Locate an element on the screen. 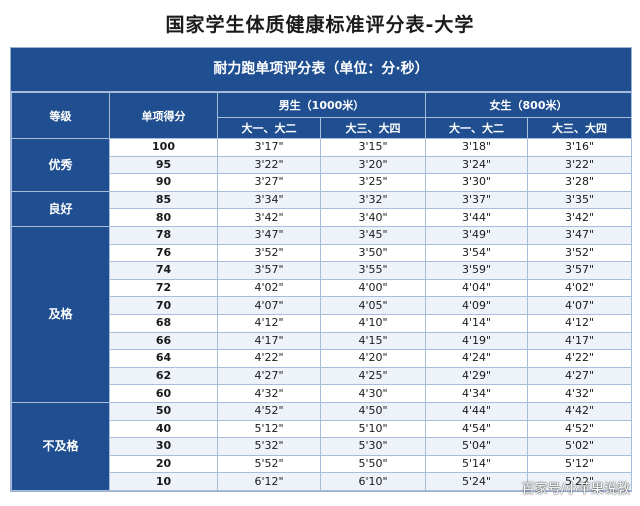 The image size is (640, 506). grade-label: 不及格 is located at coordinates (60, 446).